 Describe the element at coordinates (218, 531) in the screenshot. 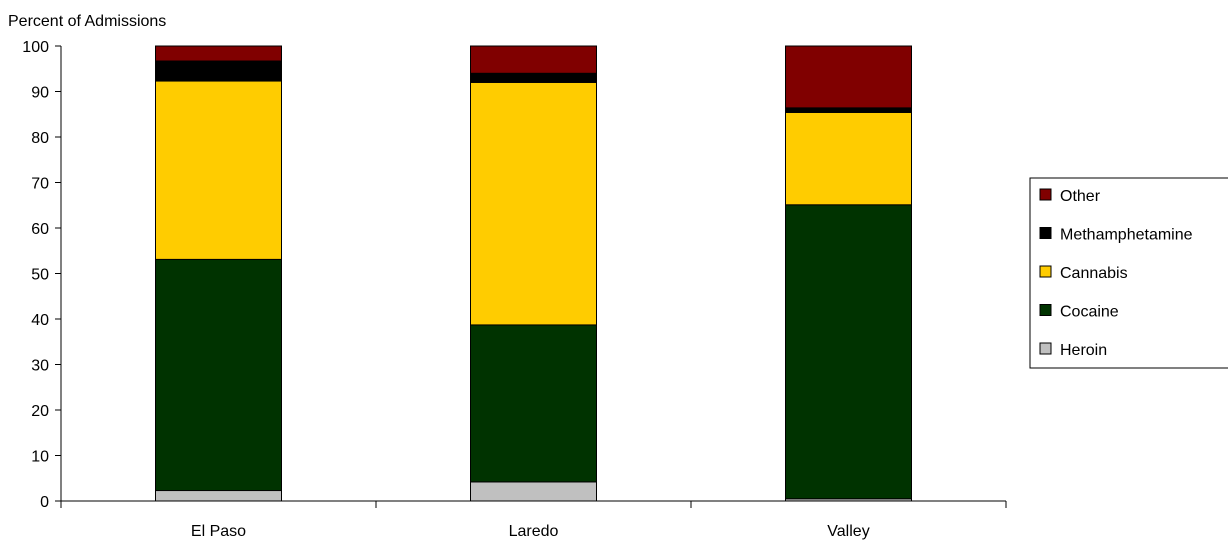

I see `x-tick-label-el-paso: El Paso` at that location.